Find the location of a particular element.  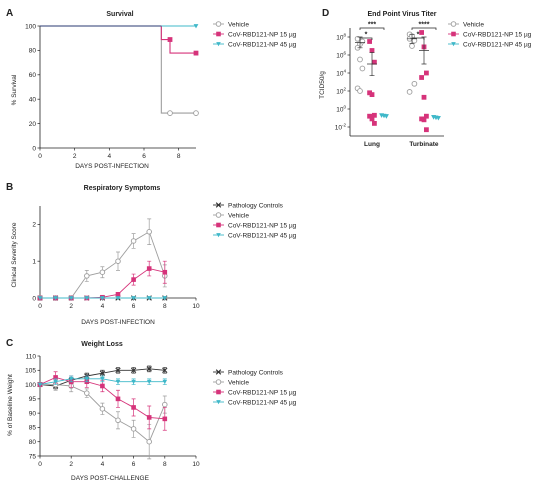

panel-b-series is located at coordinates (102, 259).